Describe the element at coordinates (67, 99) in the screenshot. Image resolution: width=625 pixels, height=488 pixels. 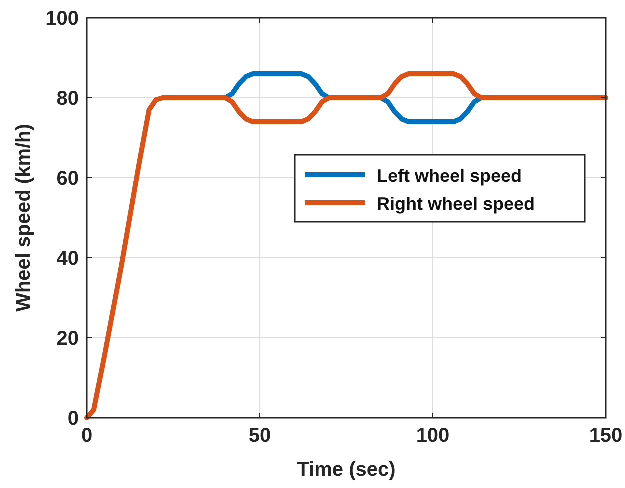
I see `y-tick-label: 80` at that location.